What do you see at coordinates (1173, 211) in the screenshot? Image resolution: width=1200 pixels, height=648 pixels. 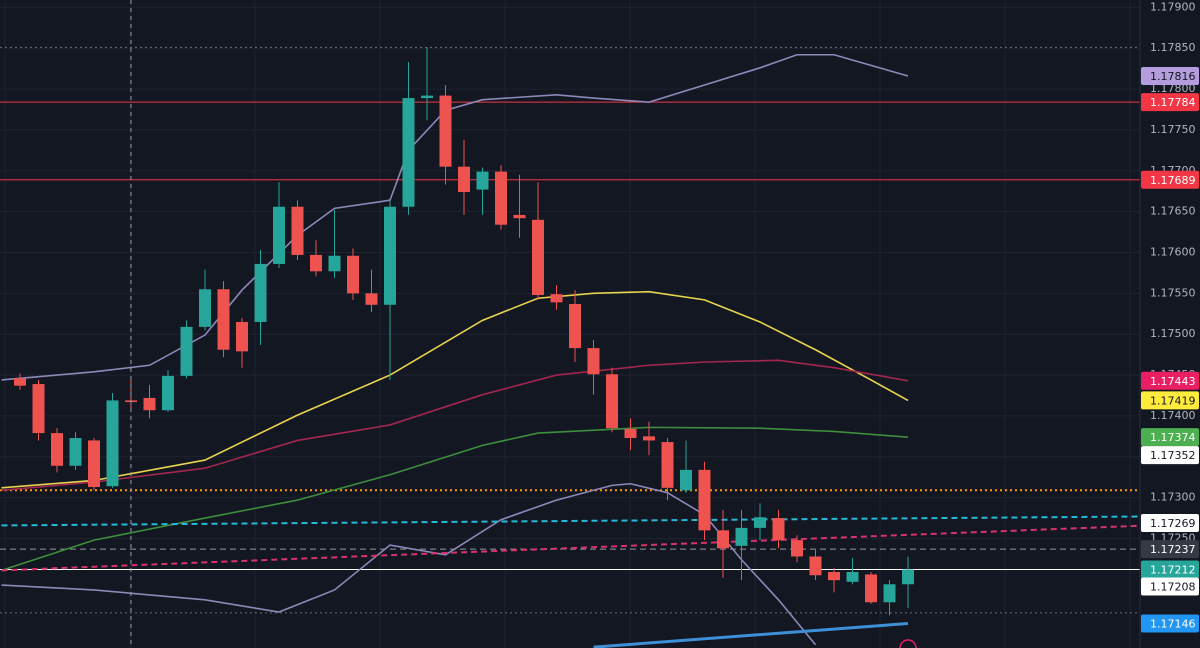 I see `y-tick-label: 1.17650` at bounding box center [1173, 211].